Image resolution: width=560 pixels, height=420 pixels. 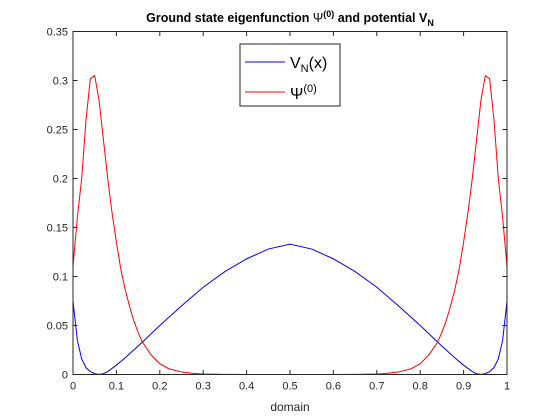 What do you see at coordinates (73, 387) in the screenshot?
I see `x-tick-label: 0` at bounding box center [73, 387].